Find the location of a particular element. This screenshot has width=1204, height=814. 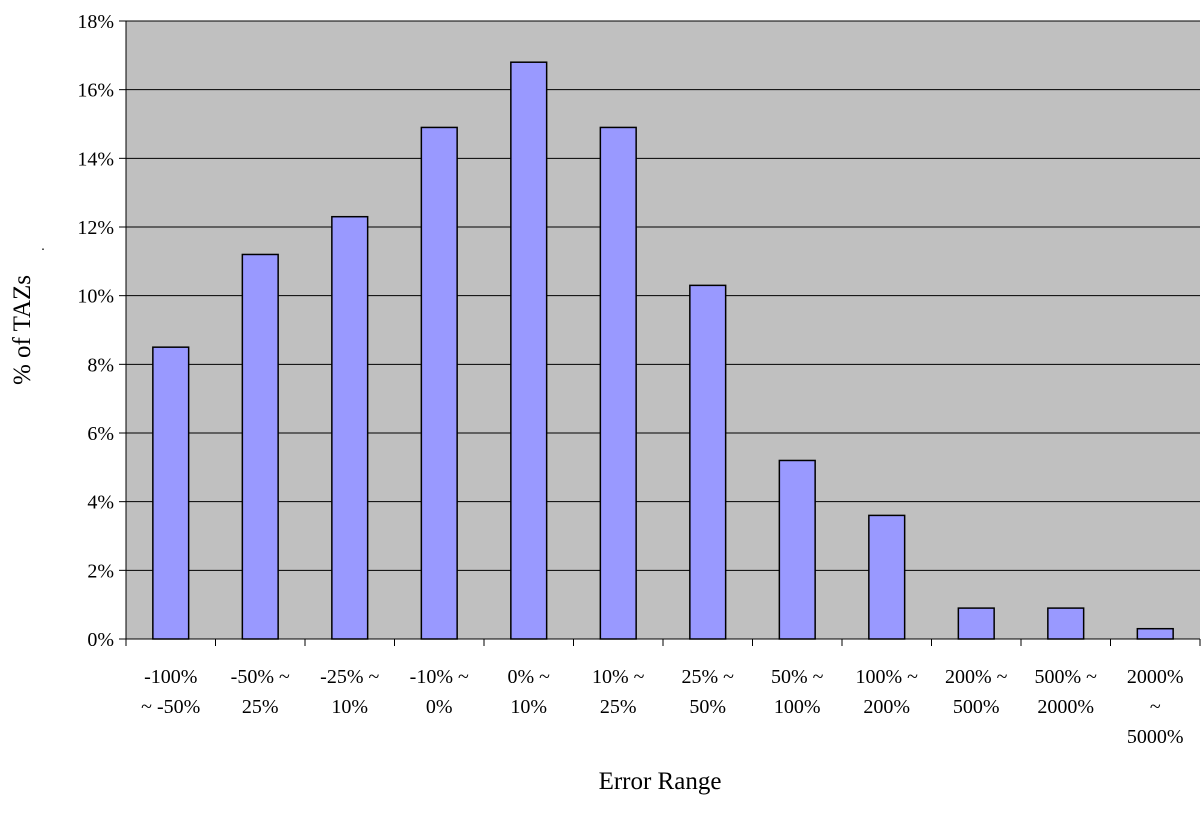

x-axis-title: Error Range is located at coordinates (660, 781).